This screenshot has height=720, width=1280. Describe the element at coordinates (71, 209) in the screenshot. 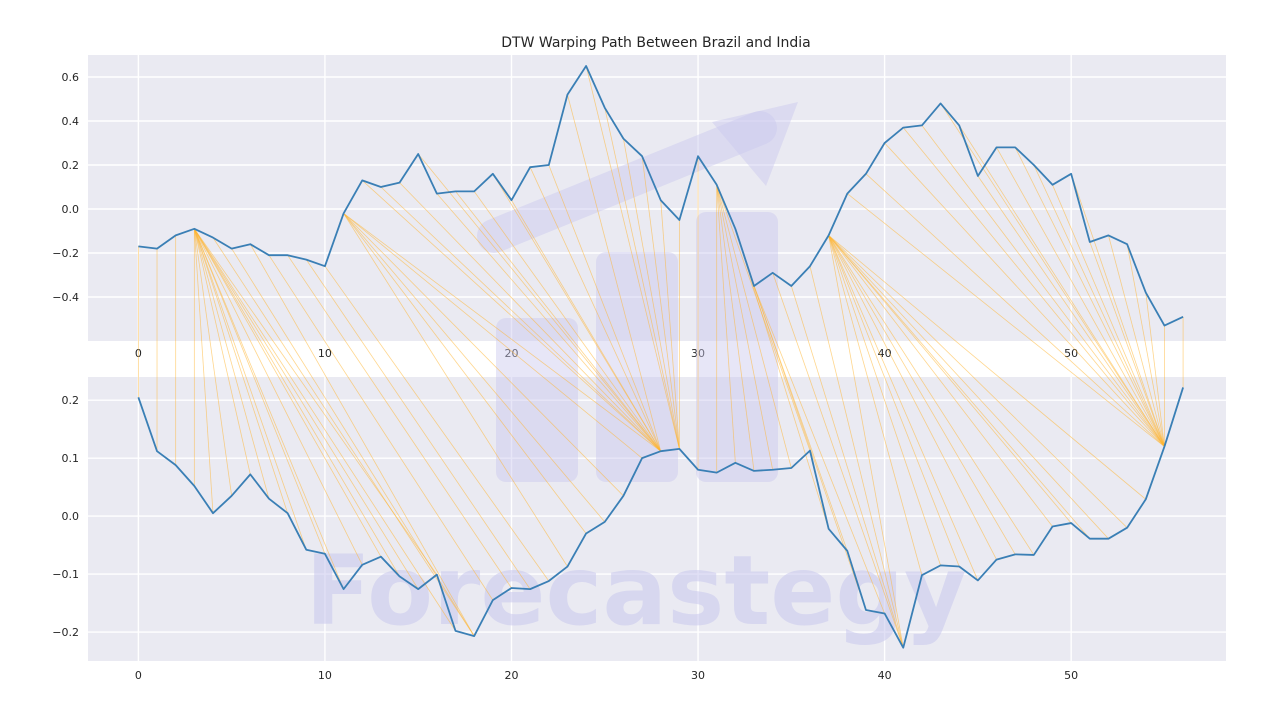

I see `top-y-tick-label: 0.0` at that location.